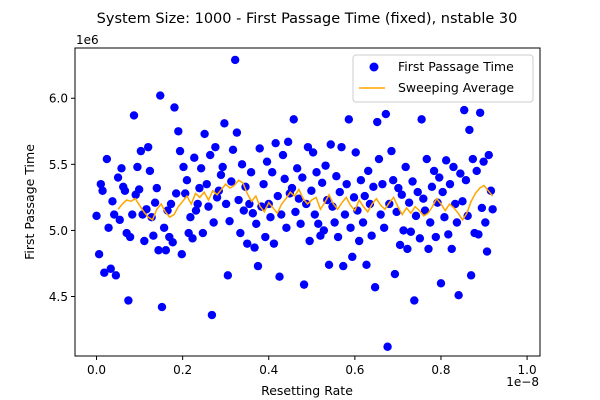 This screenshot has height=400, width=600. I want to click on y-tick-label: 5.5, so click(58, 165).